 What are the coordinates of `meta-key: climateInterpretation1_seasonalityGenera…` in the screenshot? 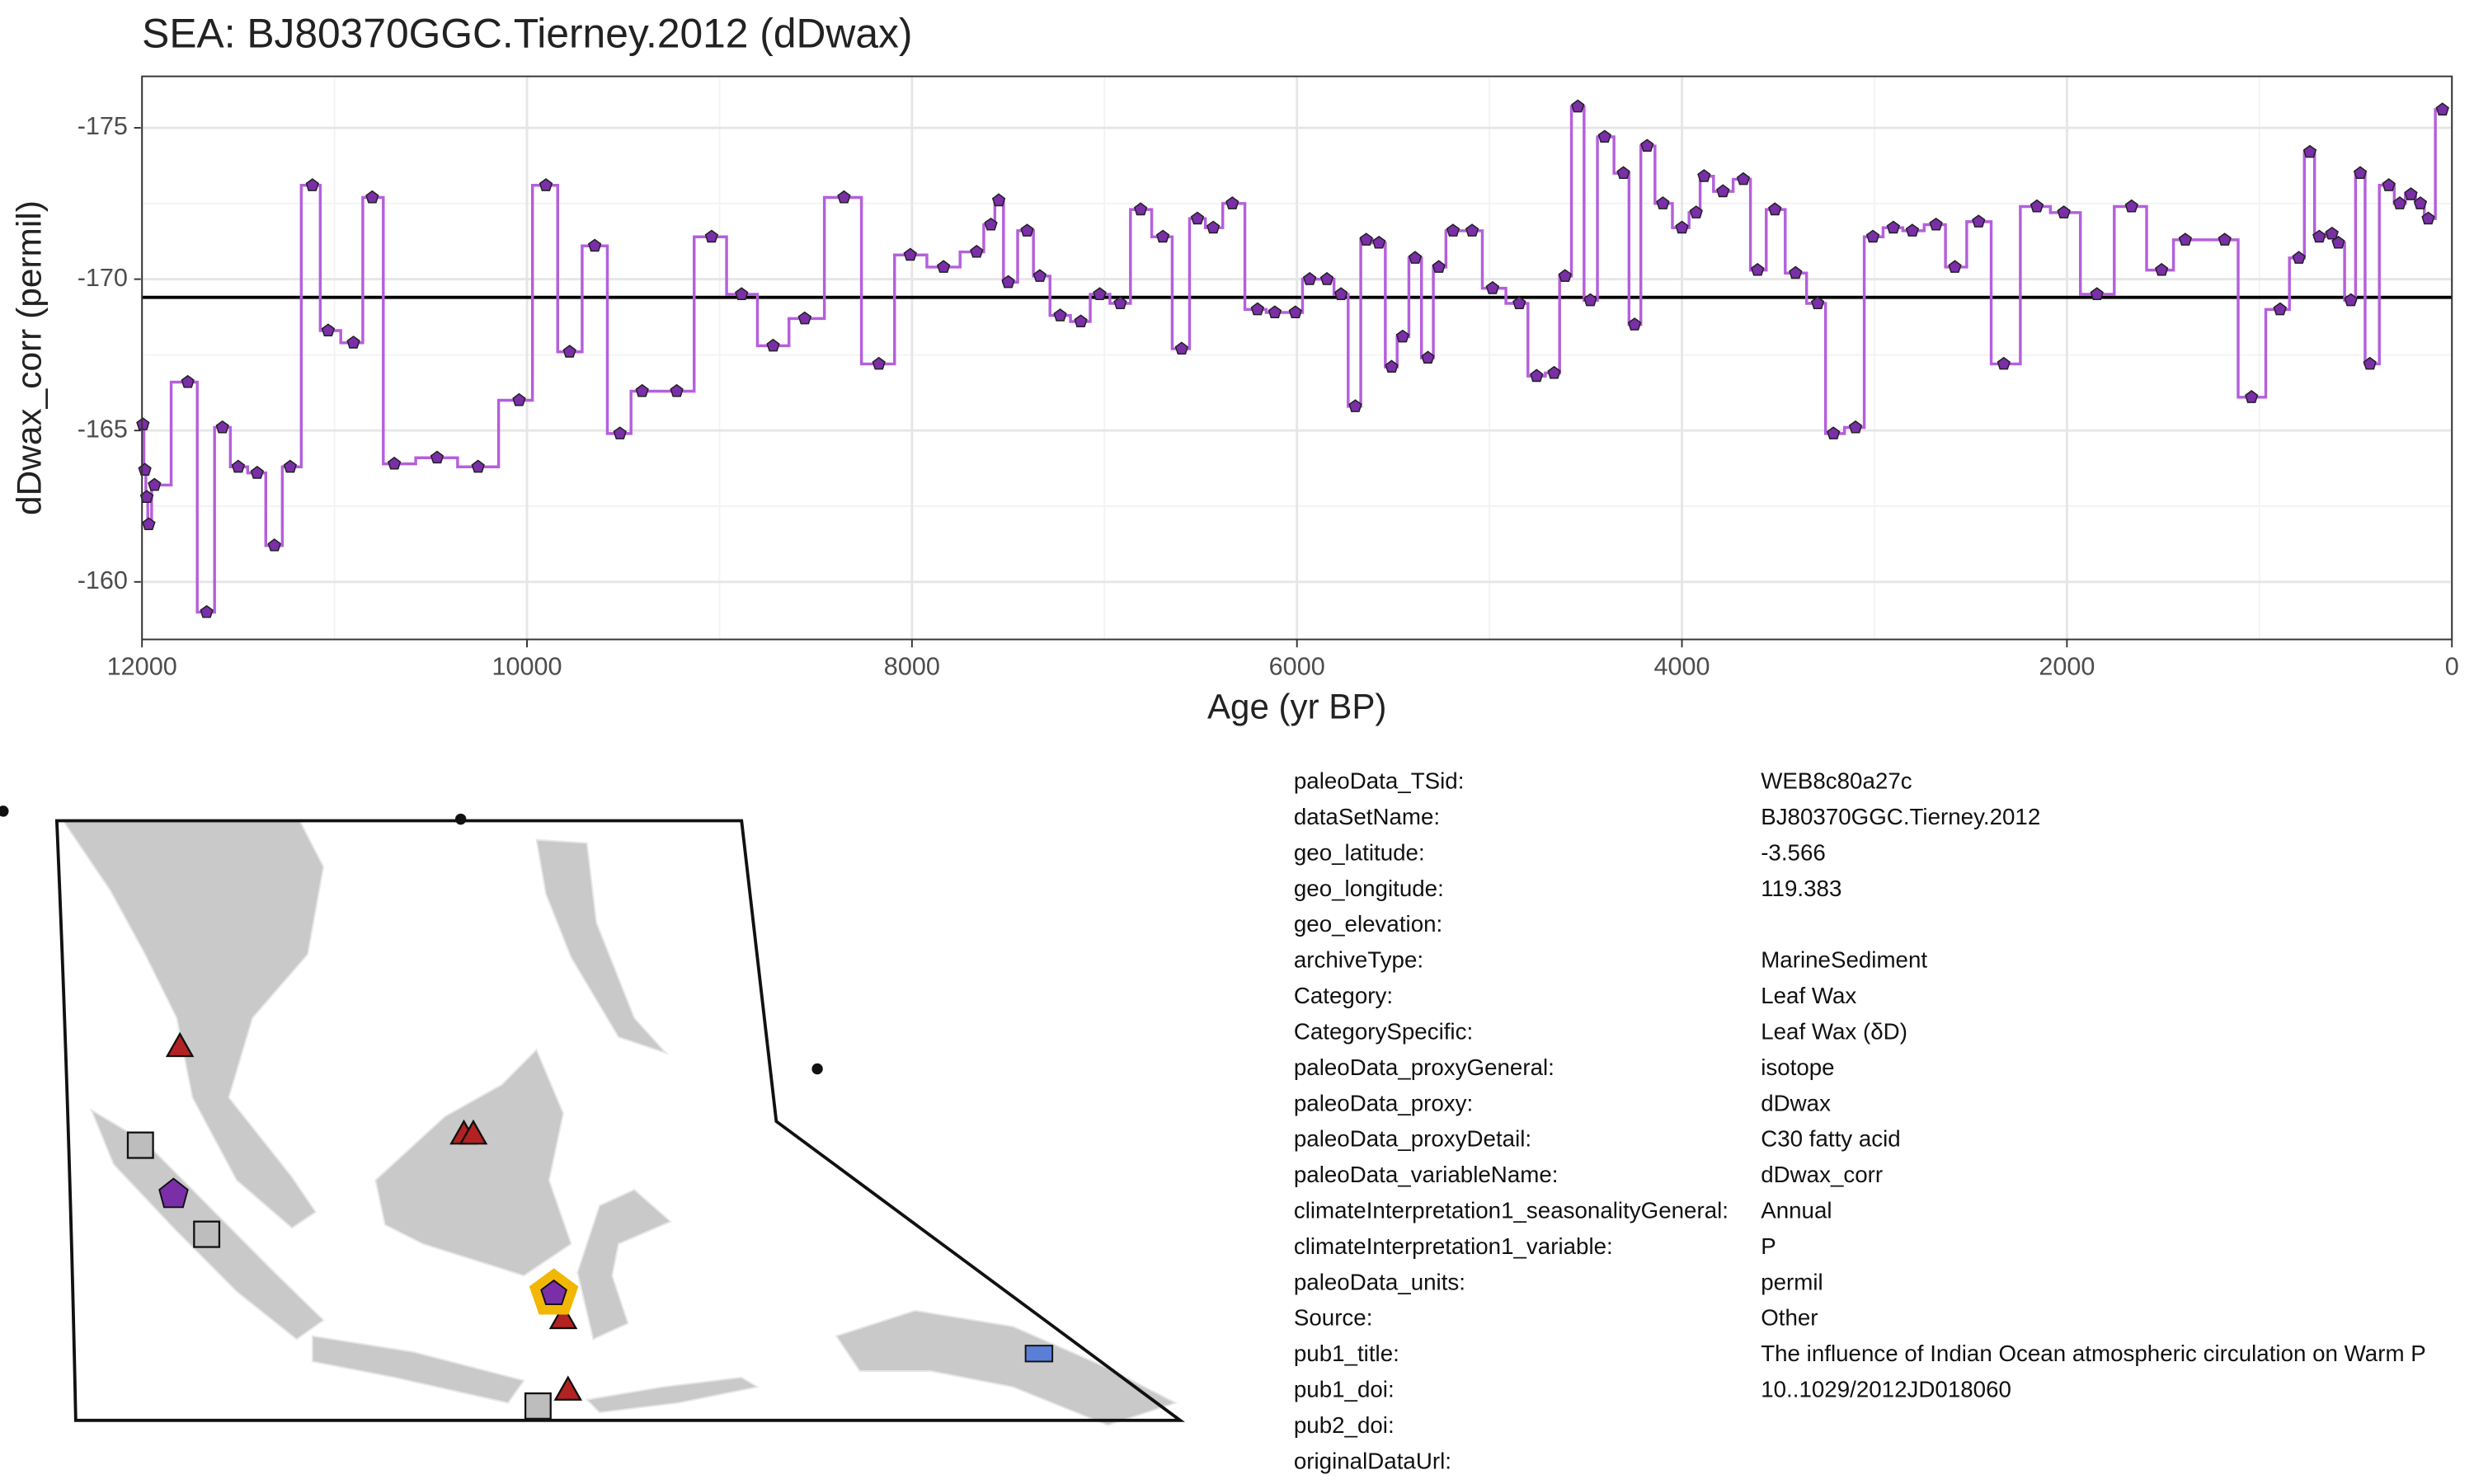 It's located at (1511, 1210).